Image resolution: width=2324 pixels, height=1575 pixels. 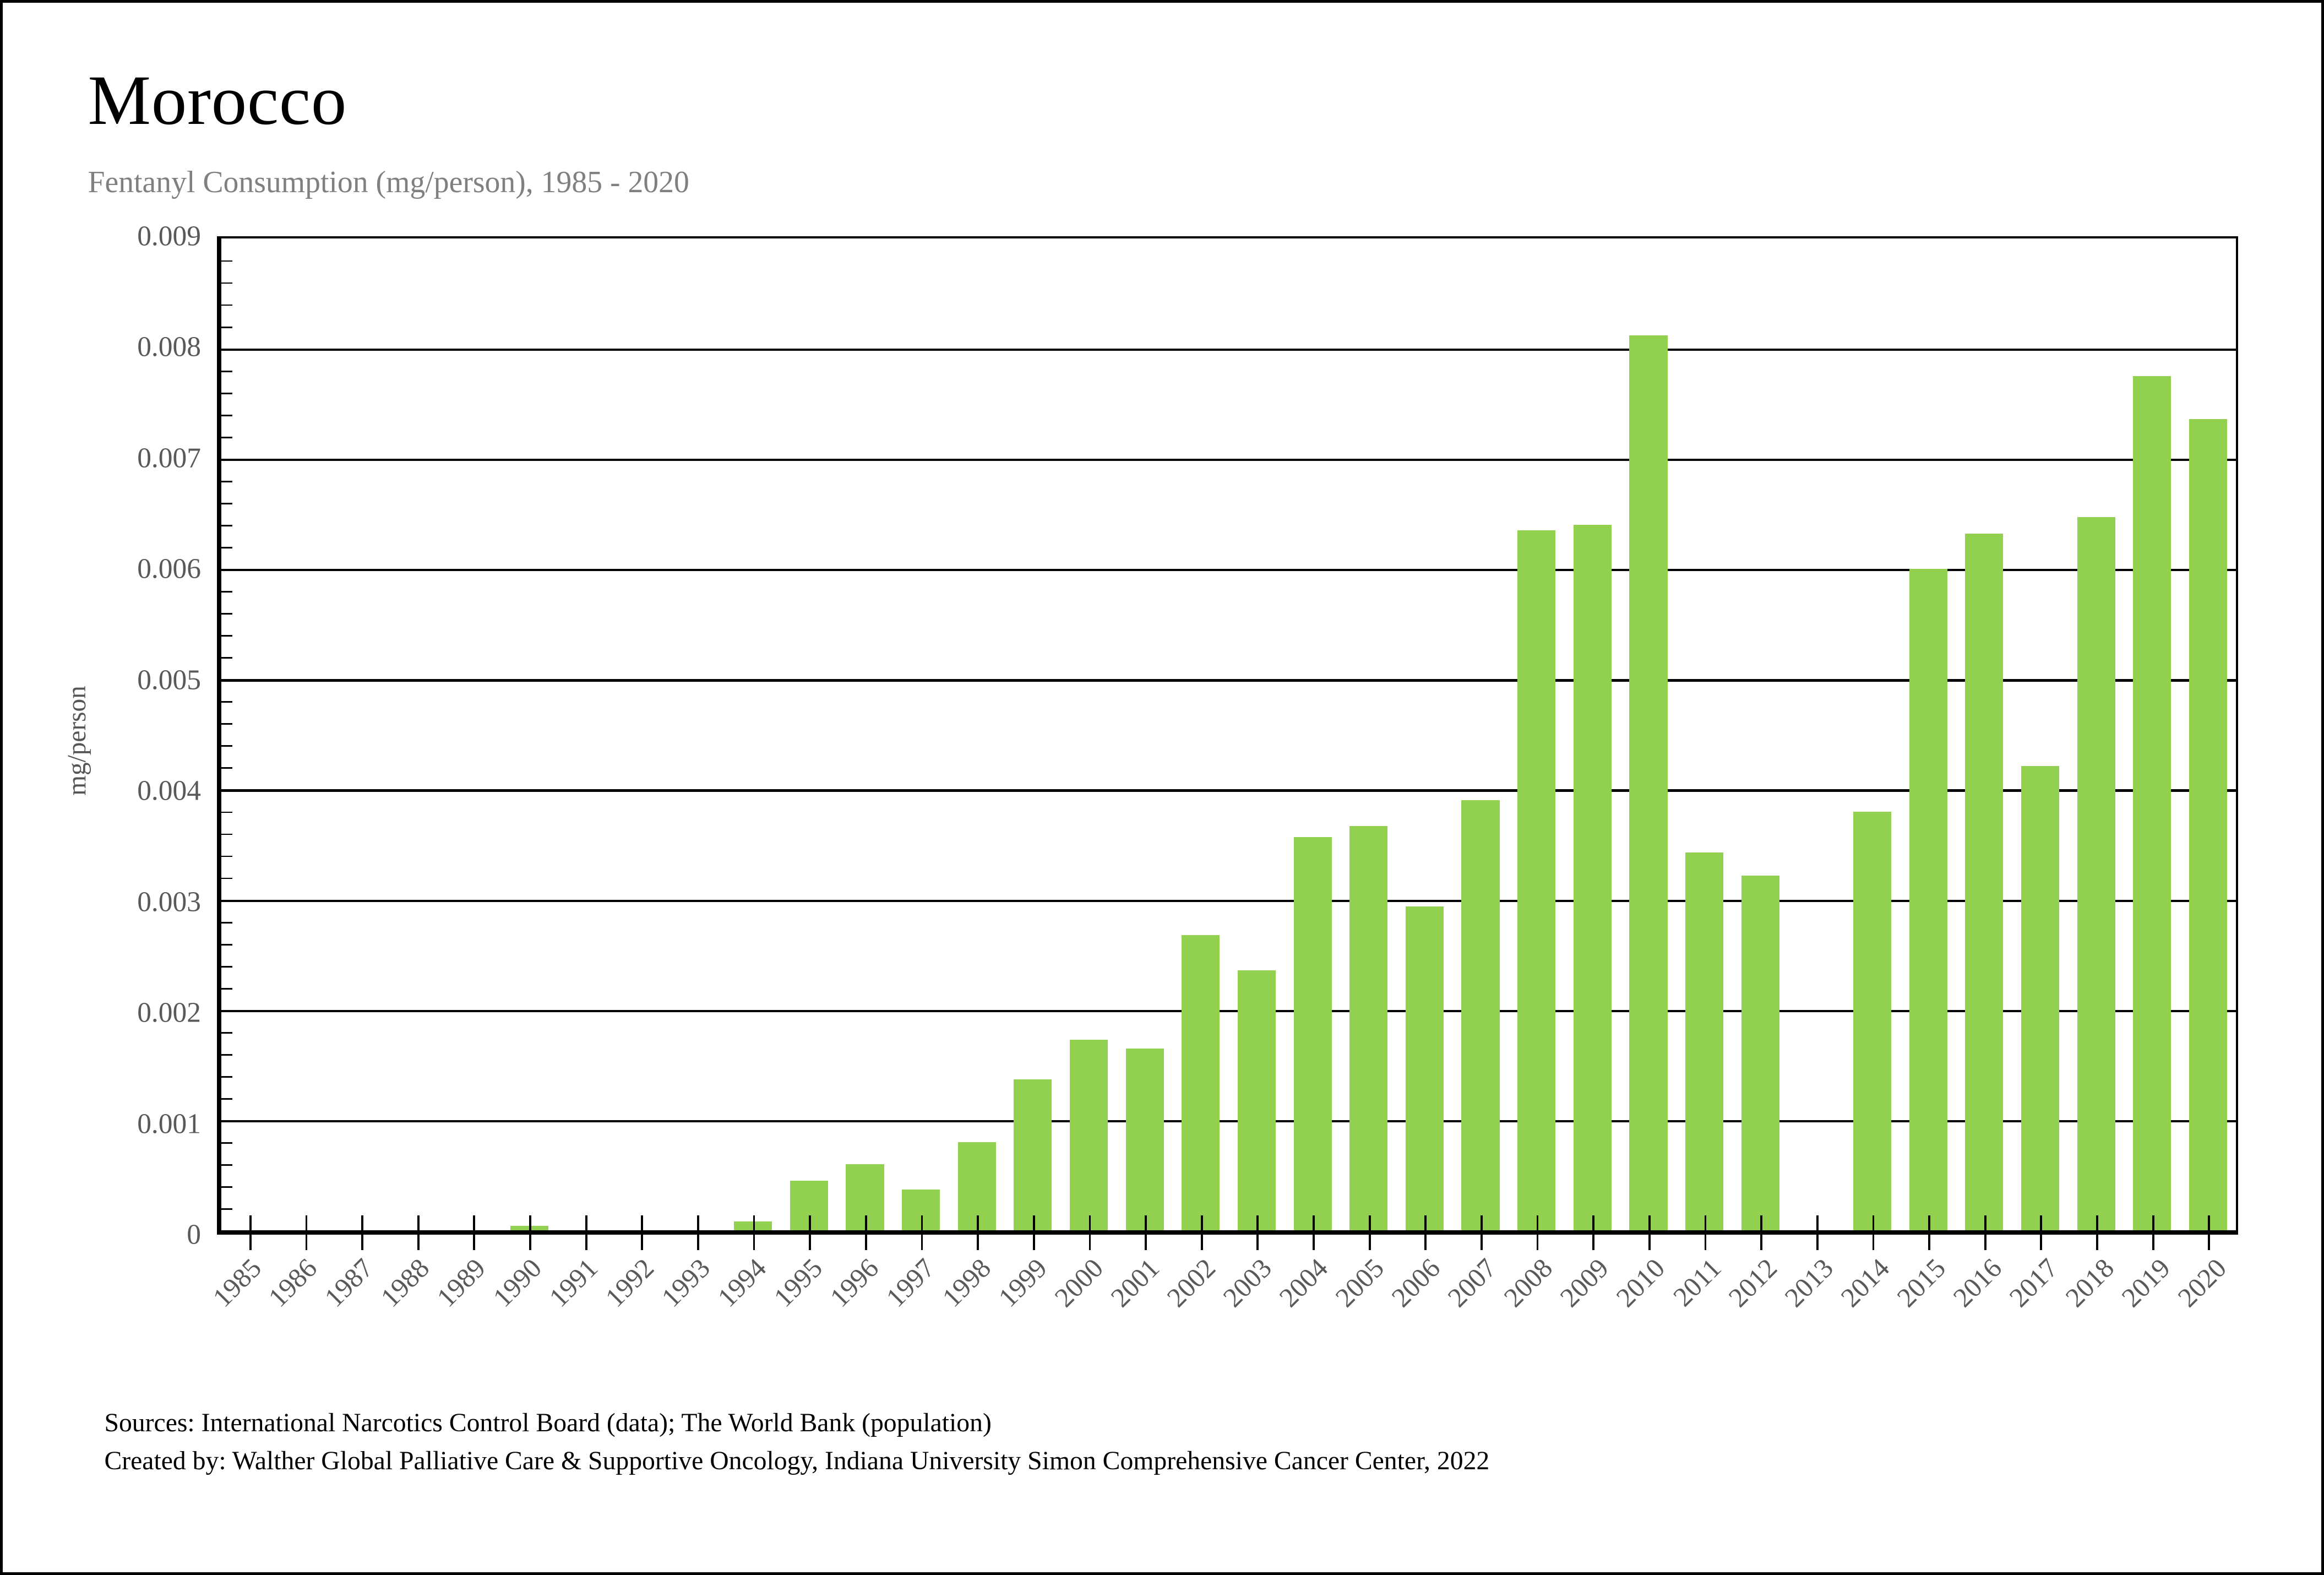 What do you see at coordinates (1303, 1282) in the screenshot?
I see `x-tick-label-2004: 2004` at bounding box center [1303, 1282].